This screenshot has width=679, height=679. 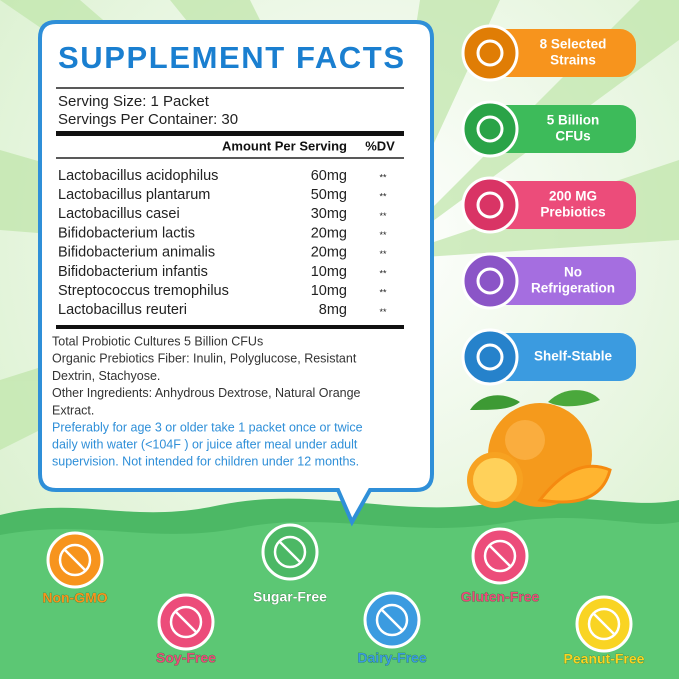 What do you see at coordinates (119, 214) in the screenshot?
I see `ingredient-name: Lactobacillus casei` at bounding box center [119, 214].